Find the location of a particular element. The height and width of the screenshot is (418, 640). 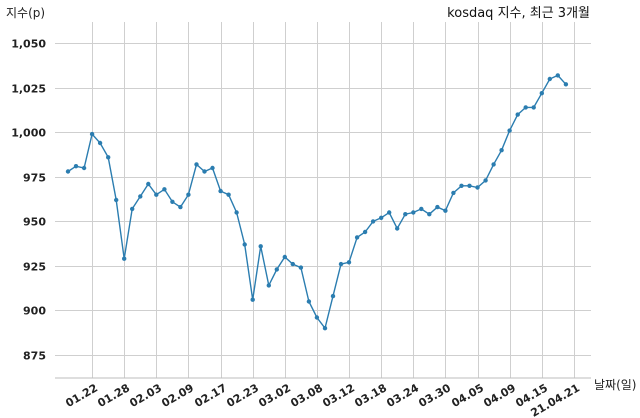

x-tick-label: 03.08 is located at coordinates (306, 395).